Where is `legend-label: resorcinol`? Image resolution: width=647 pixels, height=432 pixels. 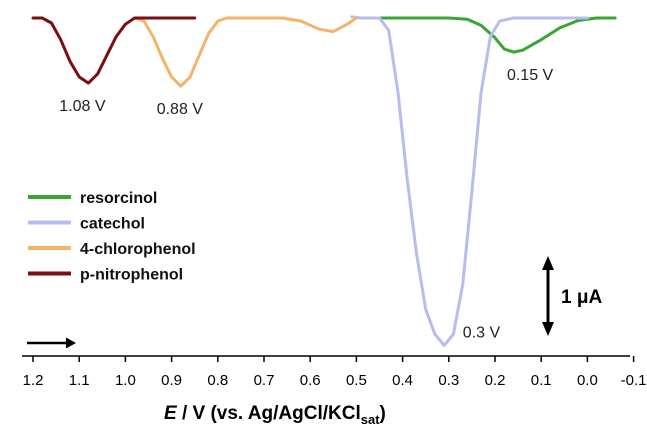 legend-label: resorcinol is located at coordinates (118, 198).